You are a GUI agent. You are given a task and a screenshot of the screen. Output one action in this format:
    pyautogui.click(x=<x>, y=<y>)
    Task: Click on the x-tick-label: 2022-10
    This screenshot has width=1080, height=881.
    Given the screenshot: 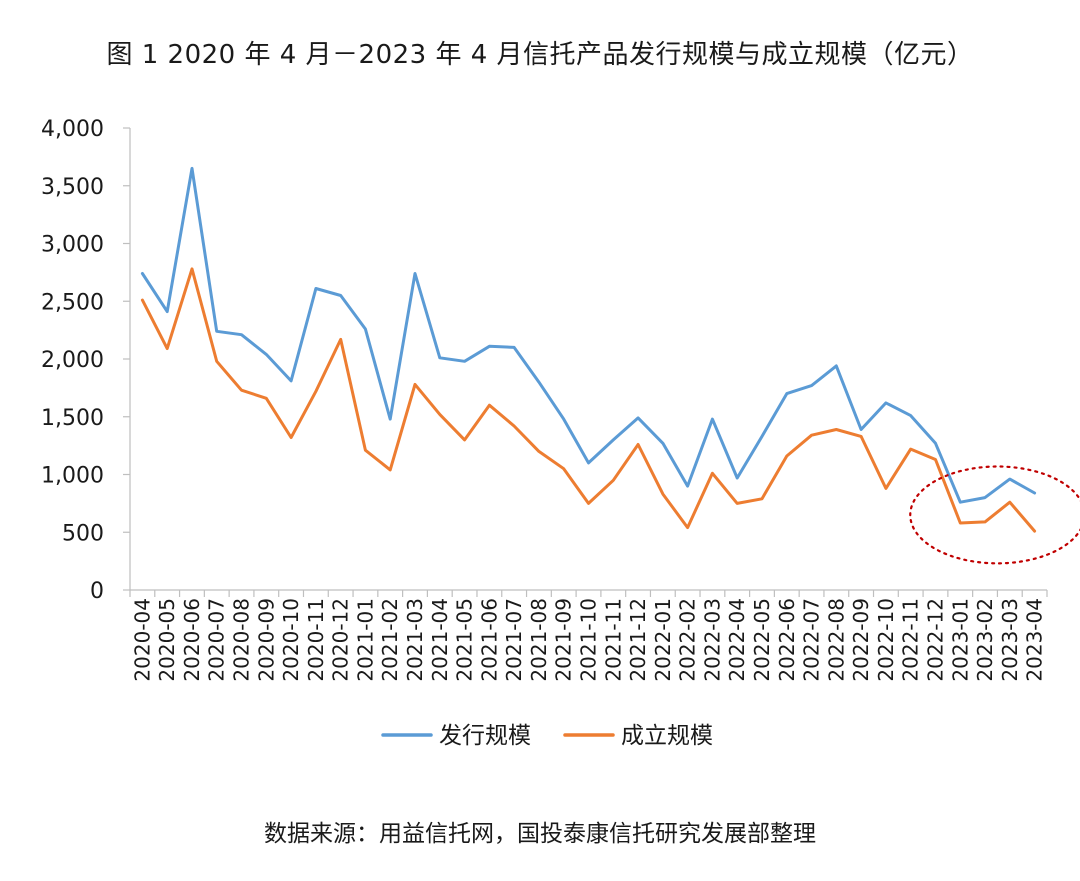 What is the action you would take?
    pyautogui.click(x=886, y=640)
    